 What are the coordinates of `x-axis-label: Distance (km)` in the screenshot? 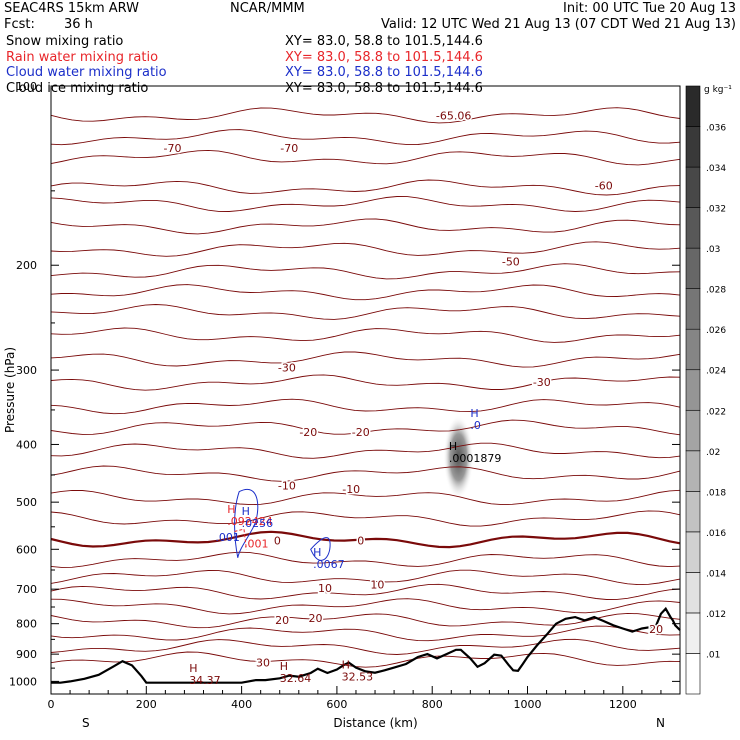 It's located at (375, 723).